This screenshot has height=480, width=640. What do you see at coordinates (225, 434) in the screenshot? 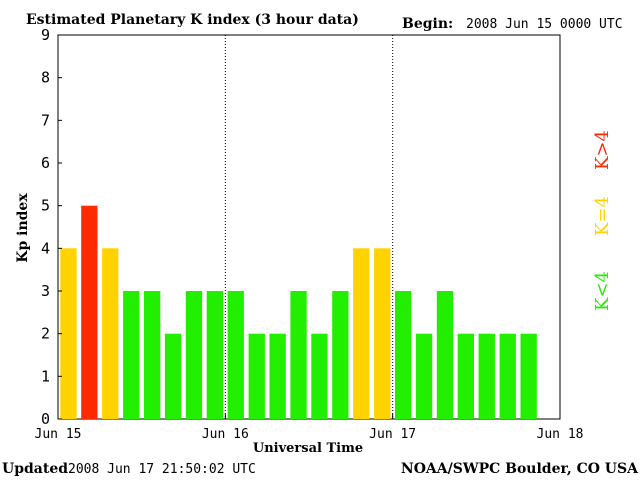
I see `x-tick-label: Jun 16` at bounding box center [225, 434].